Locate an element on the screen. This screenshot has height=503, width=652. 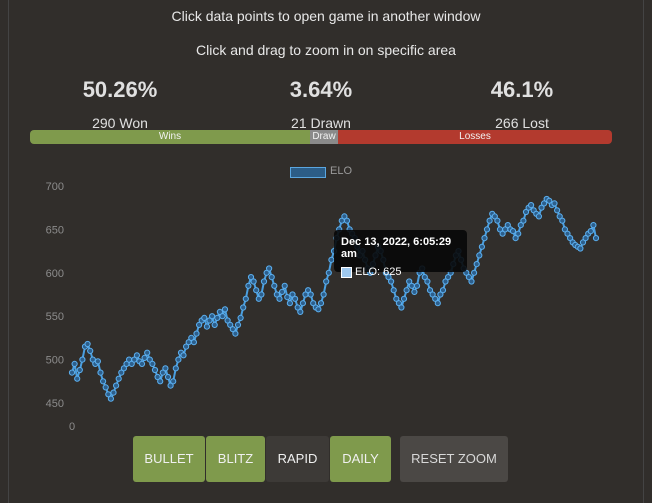
blitz-button: BLITZ is located at coordinates (235, 459).